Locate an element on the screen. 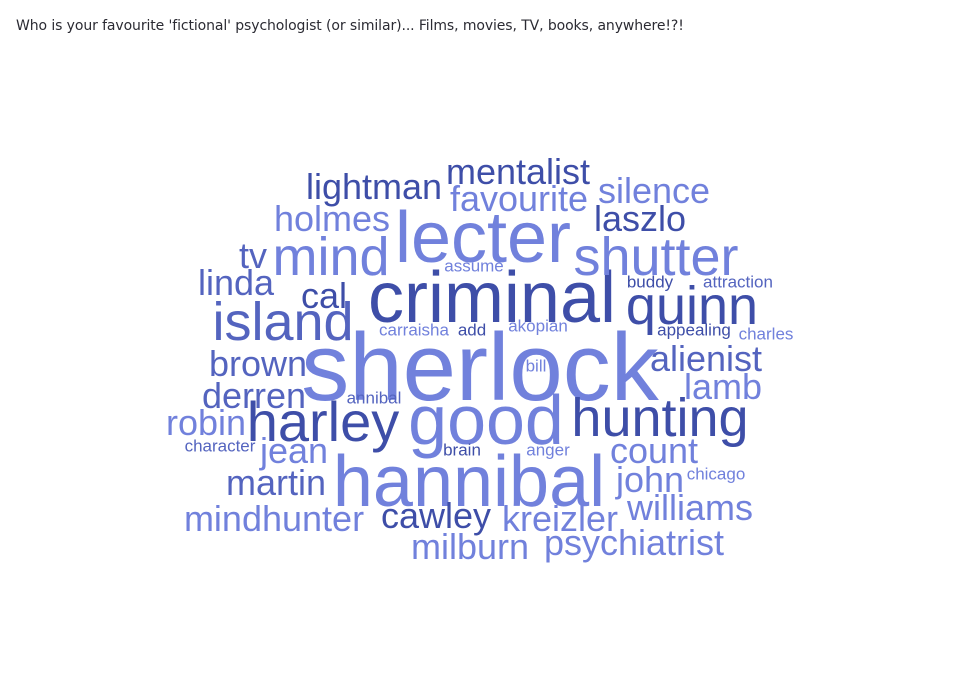 The height and width of the screenshot is (688, 960). cloud-word-favourite: favourite is located at coordinates (519, 198).